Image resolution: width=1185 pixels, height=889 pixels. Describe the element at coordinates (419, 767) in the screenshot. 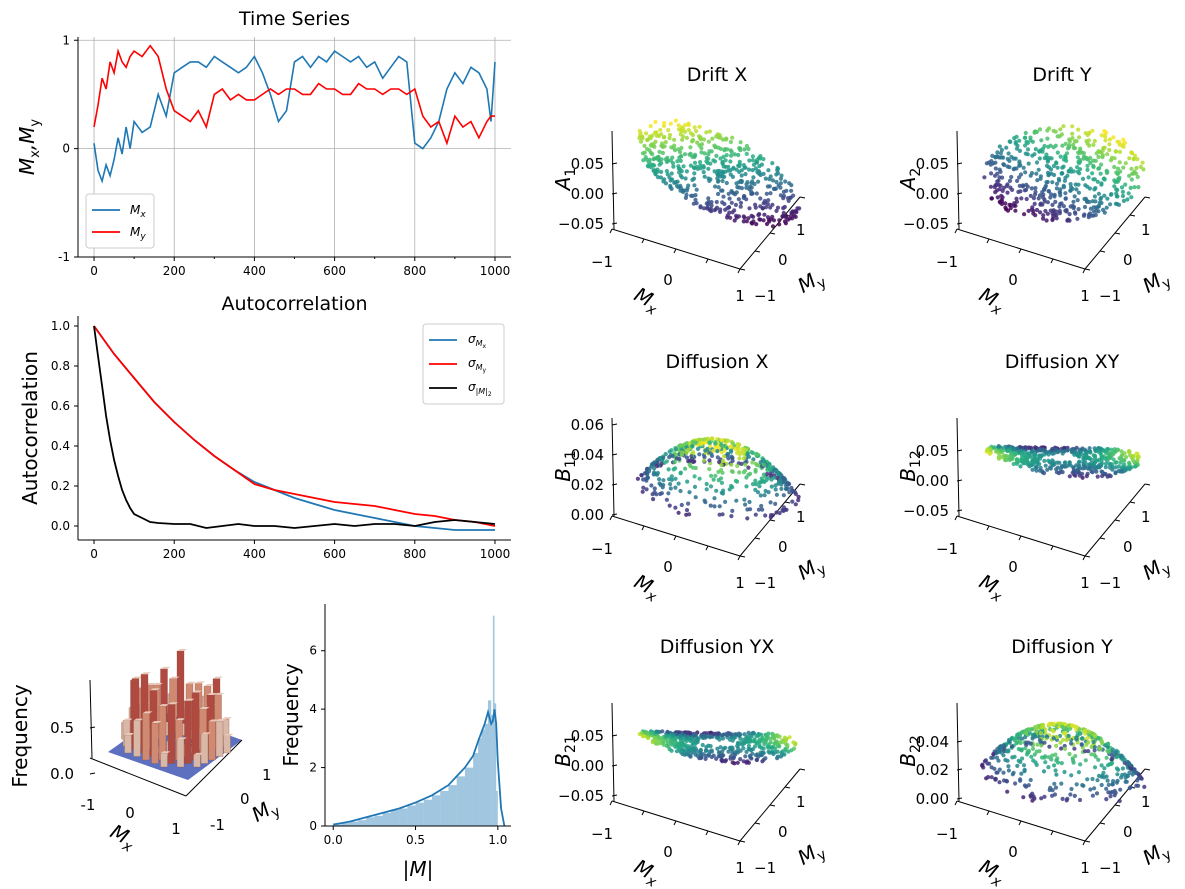

I see `kde-line` at that location.